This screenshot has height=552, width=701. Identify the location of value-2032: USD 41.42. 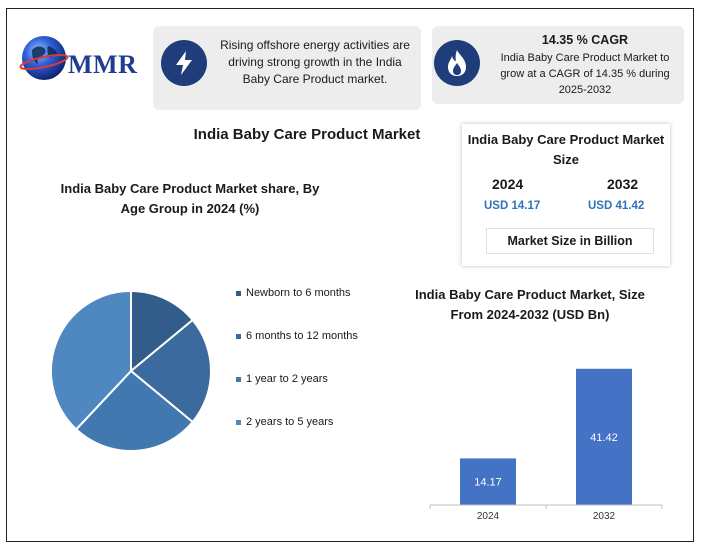
(616, 206).